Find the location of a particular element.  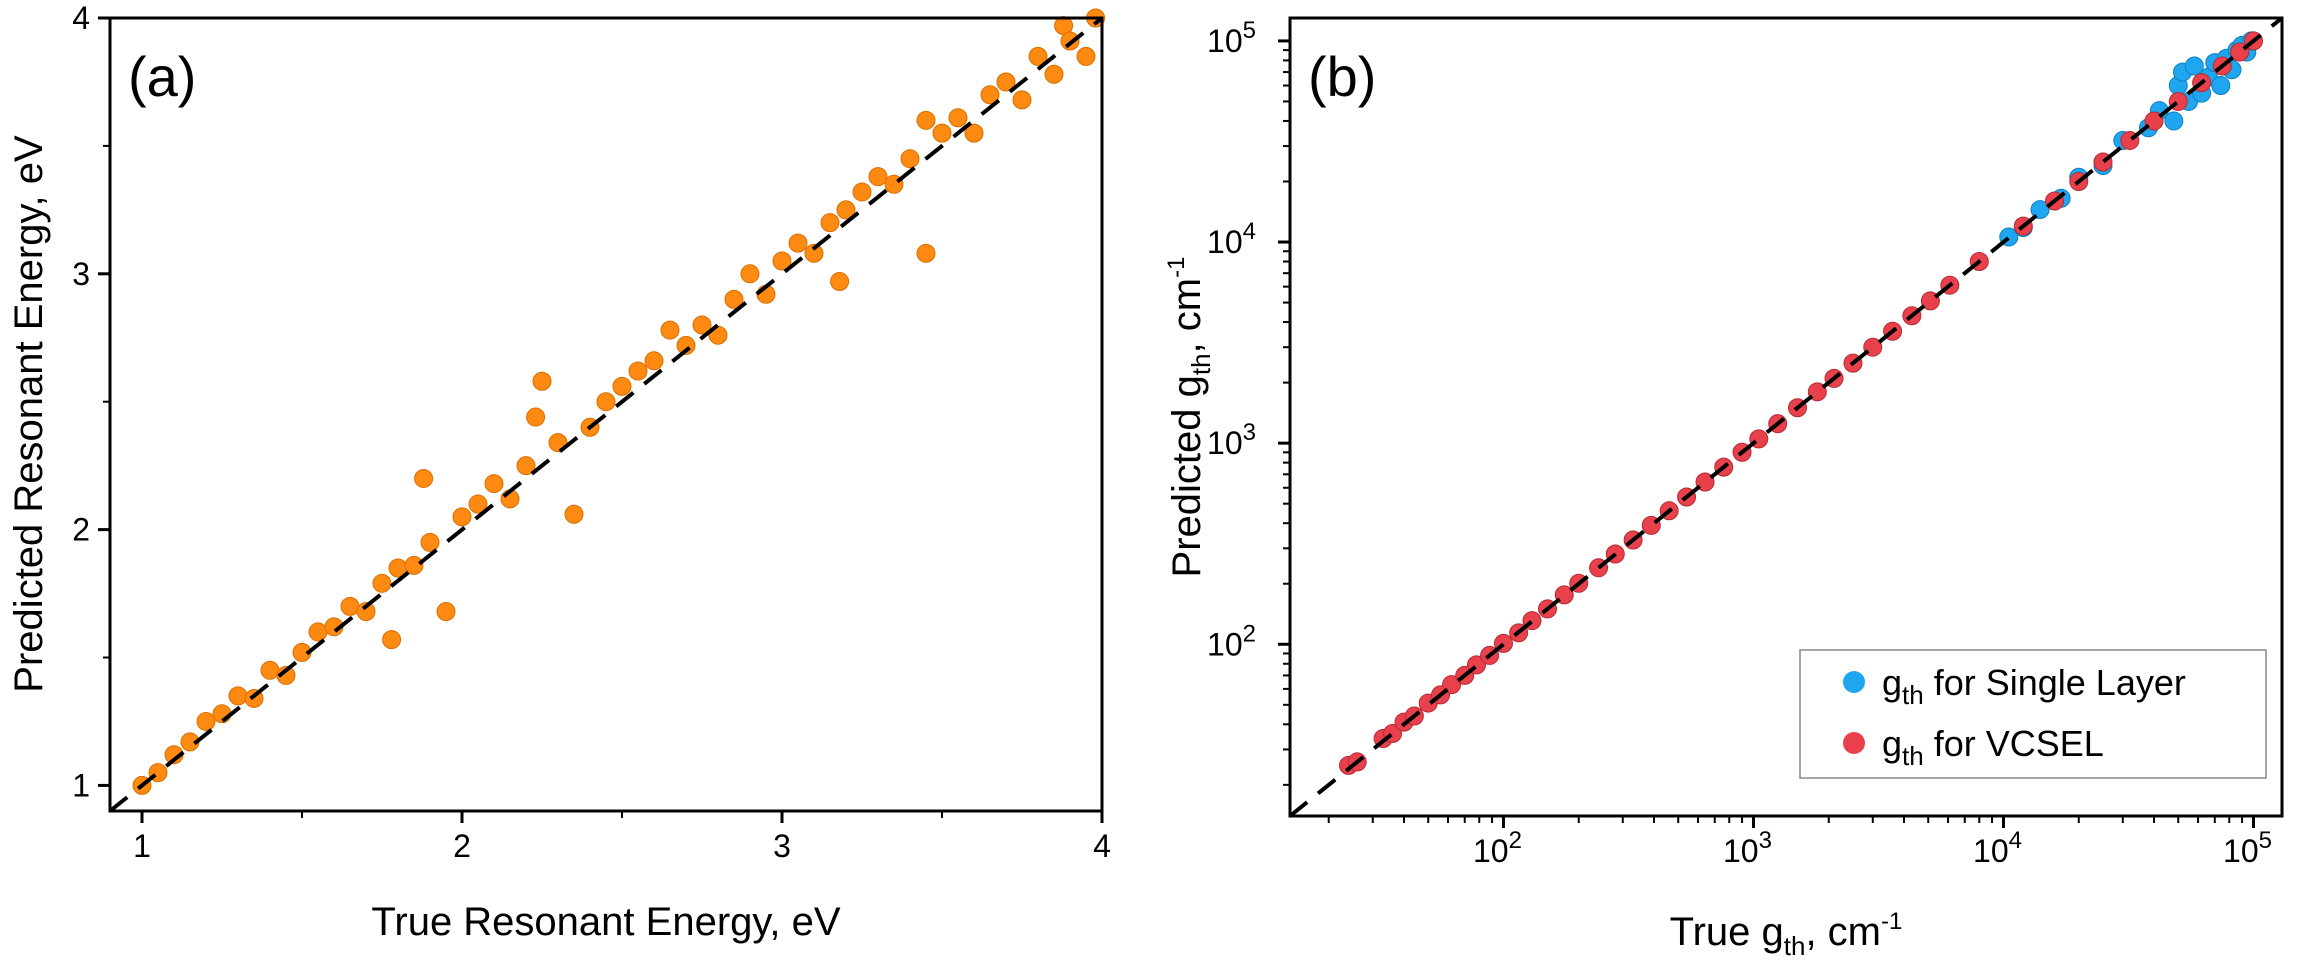

panel-b-x-tick-label: 10⁴ is located at coordinates (1997, 848).